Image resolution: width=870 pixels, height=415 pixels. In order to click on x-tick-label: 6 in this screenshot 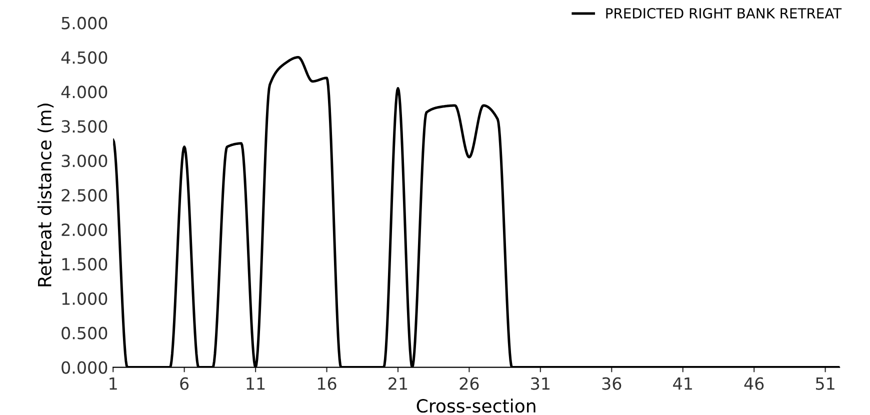, I will do `click(184, 383)`.